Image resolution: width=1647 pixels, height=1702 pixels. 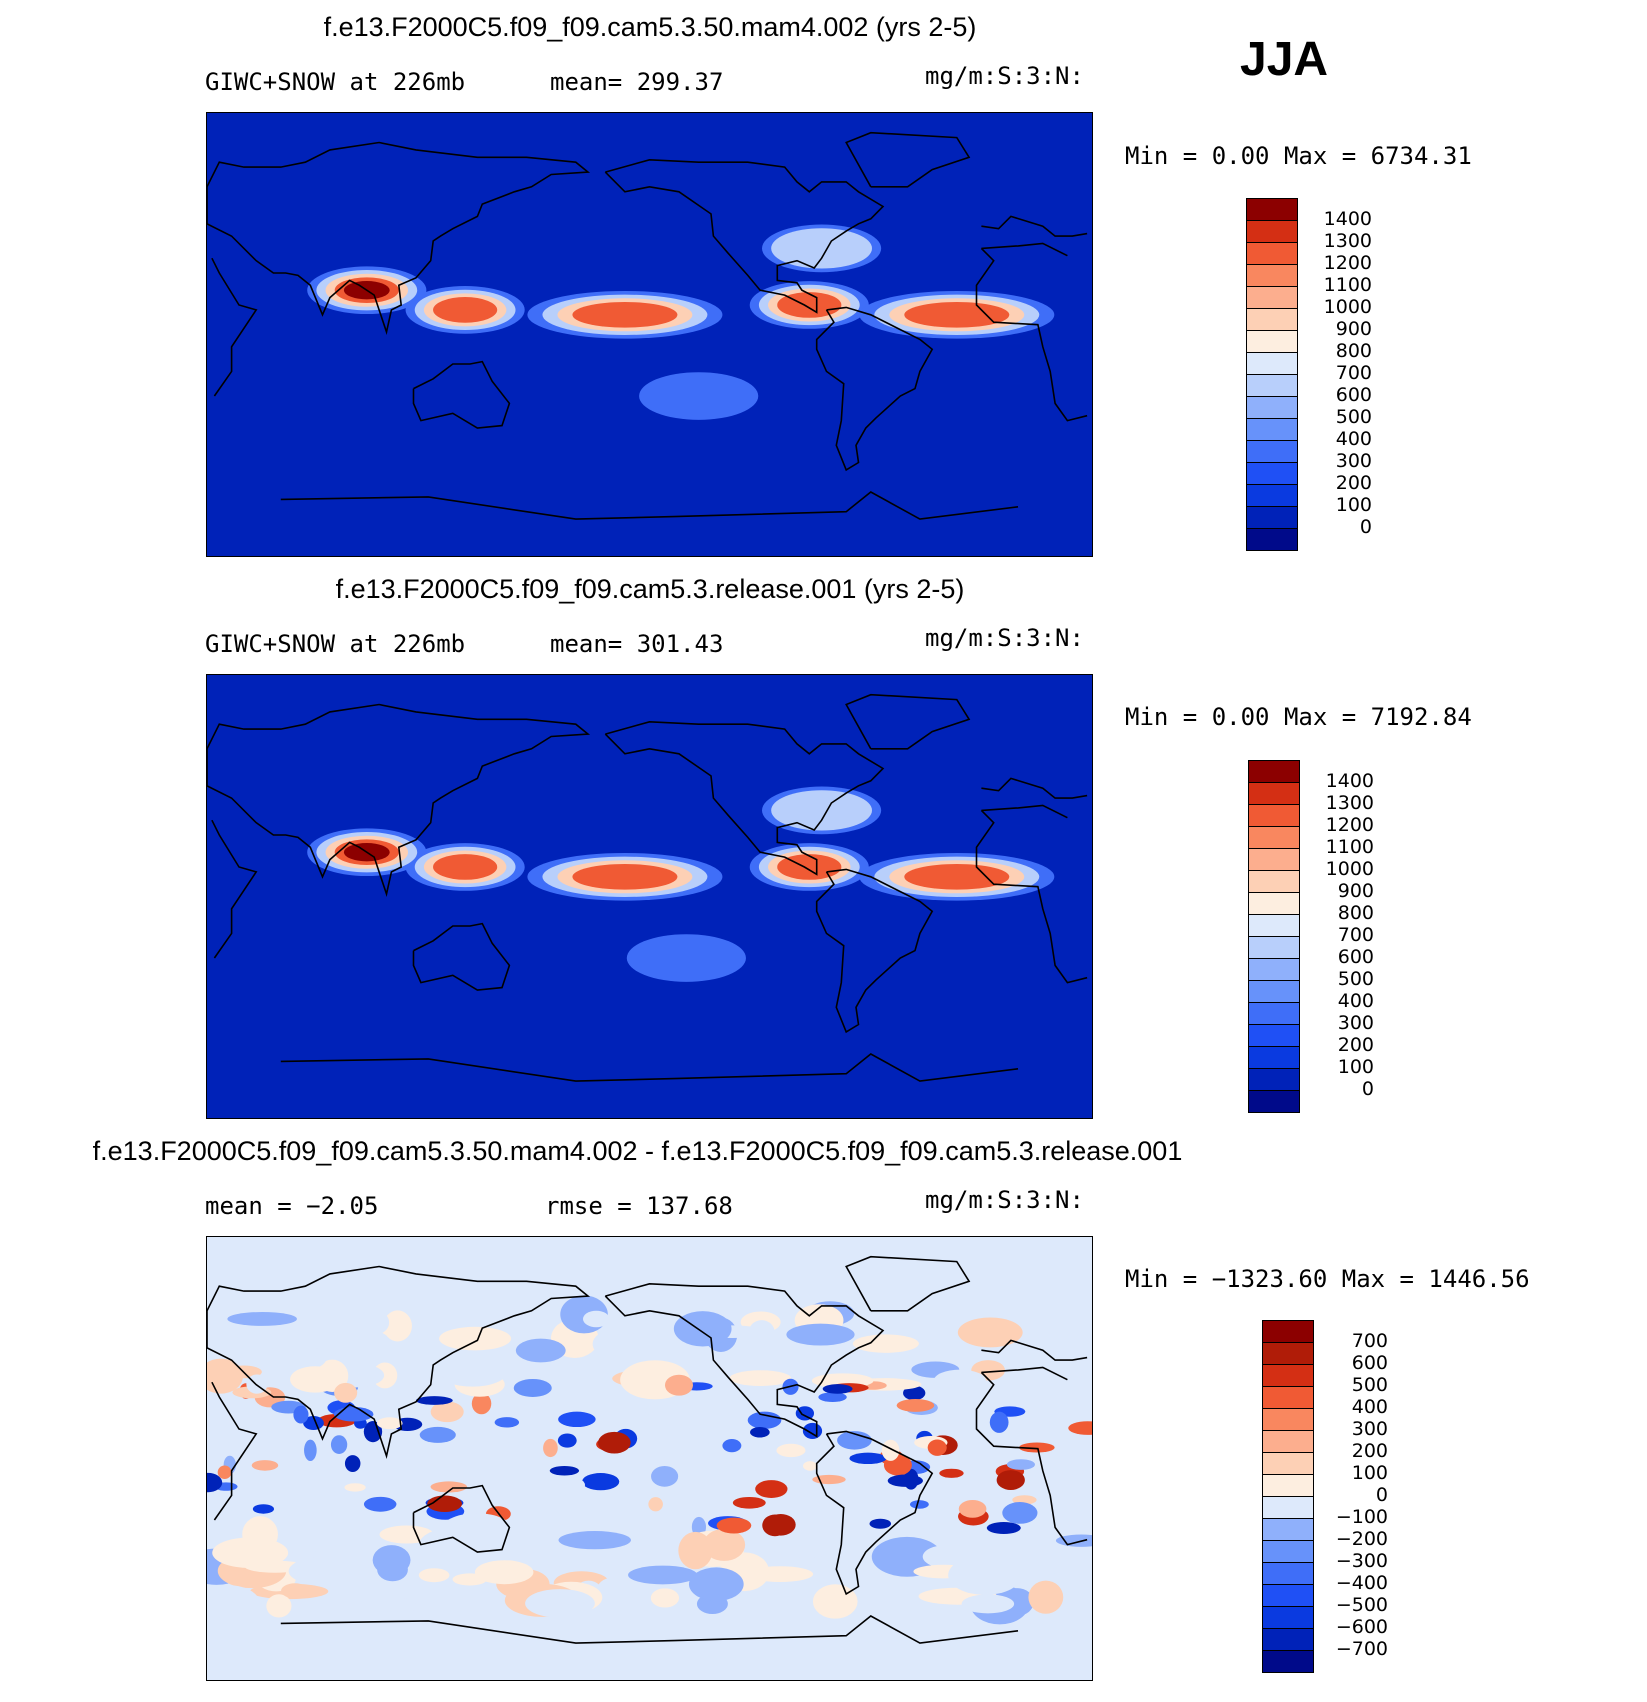 I want to click on colorbar-tick-label: 200, so click(x=1369, y=1451).